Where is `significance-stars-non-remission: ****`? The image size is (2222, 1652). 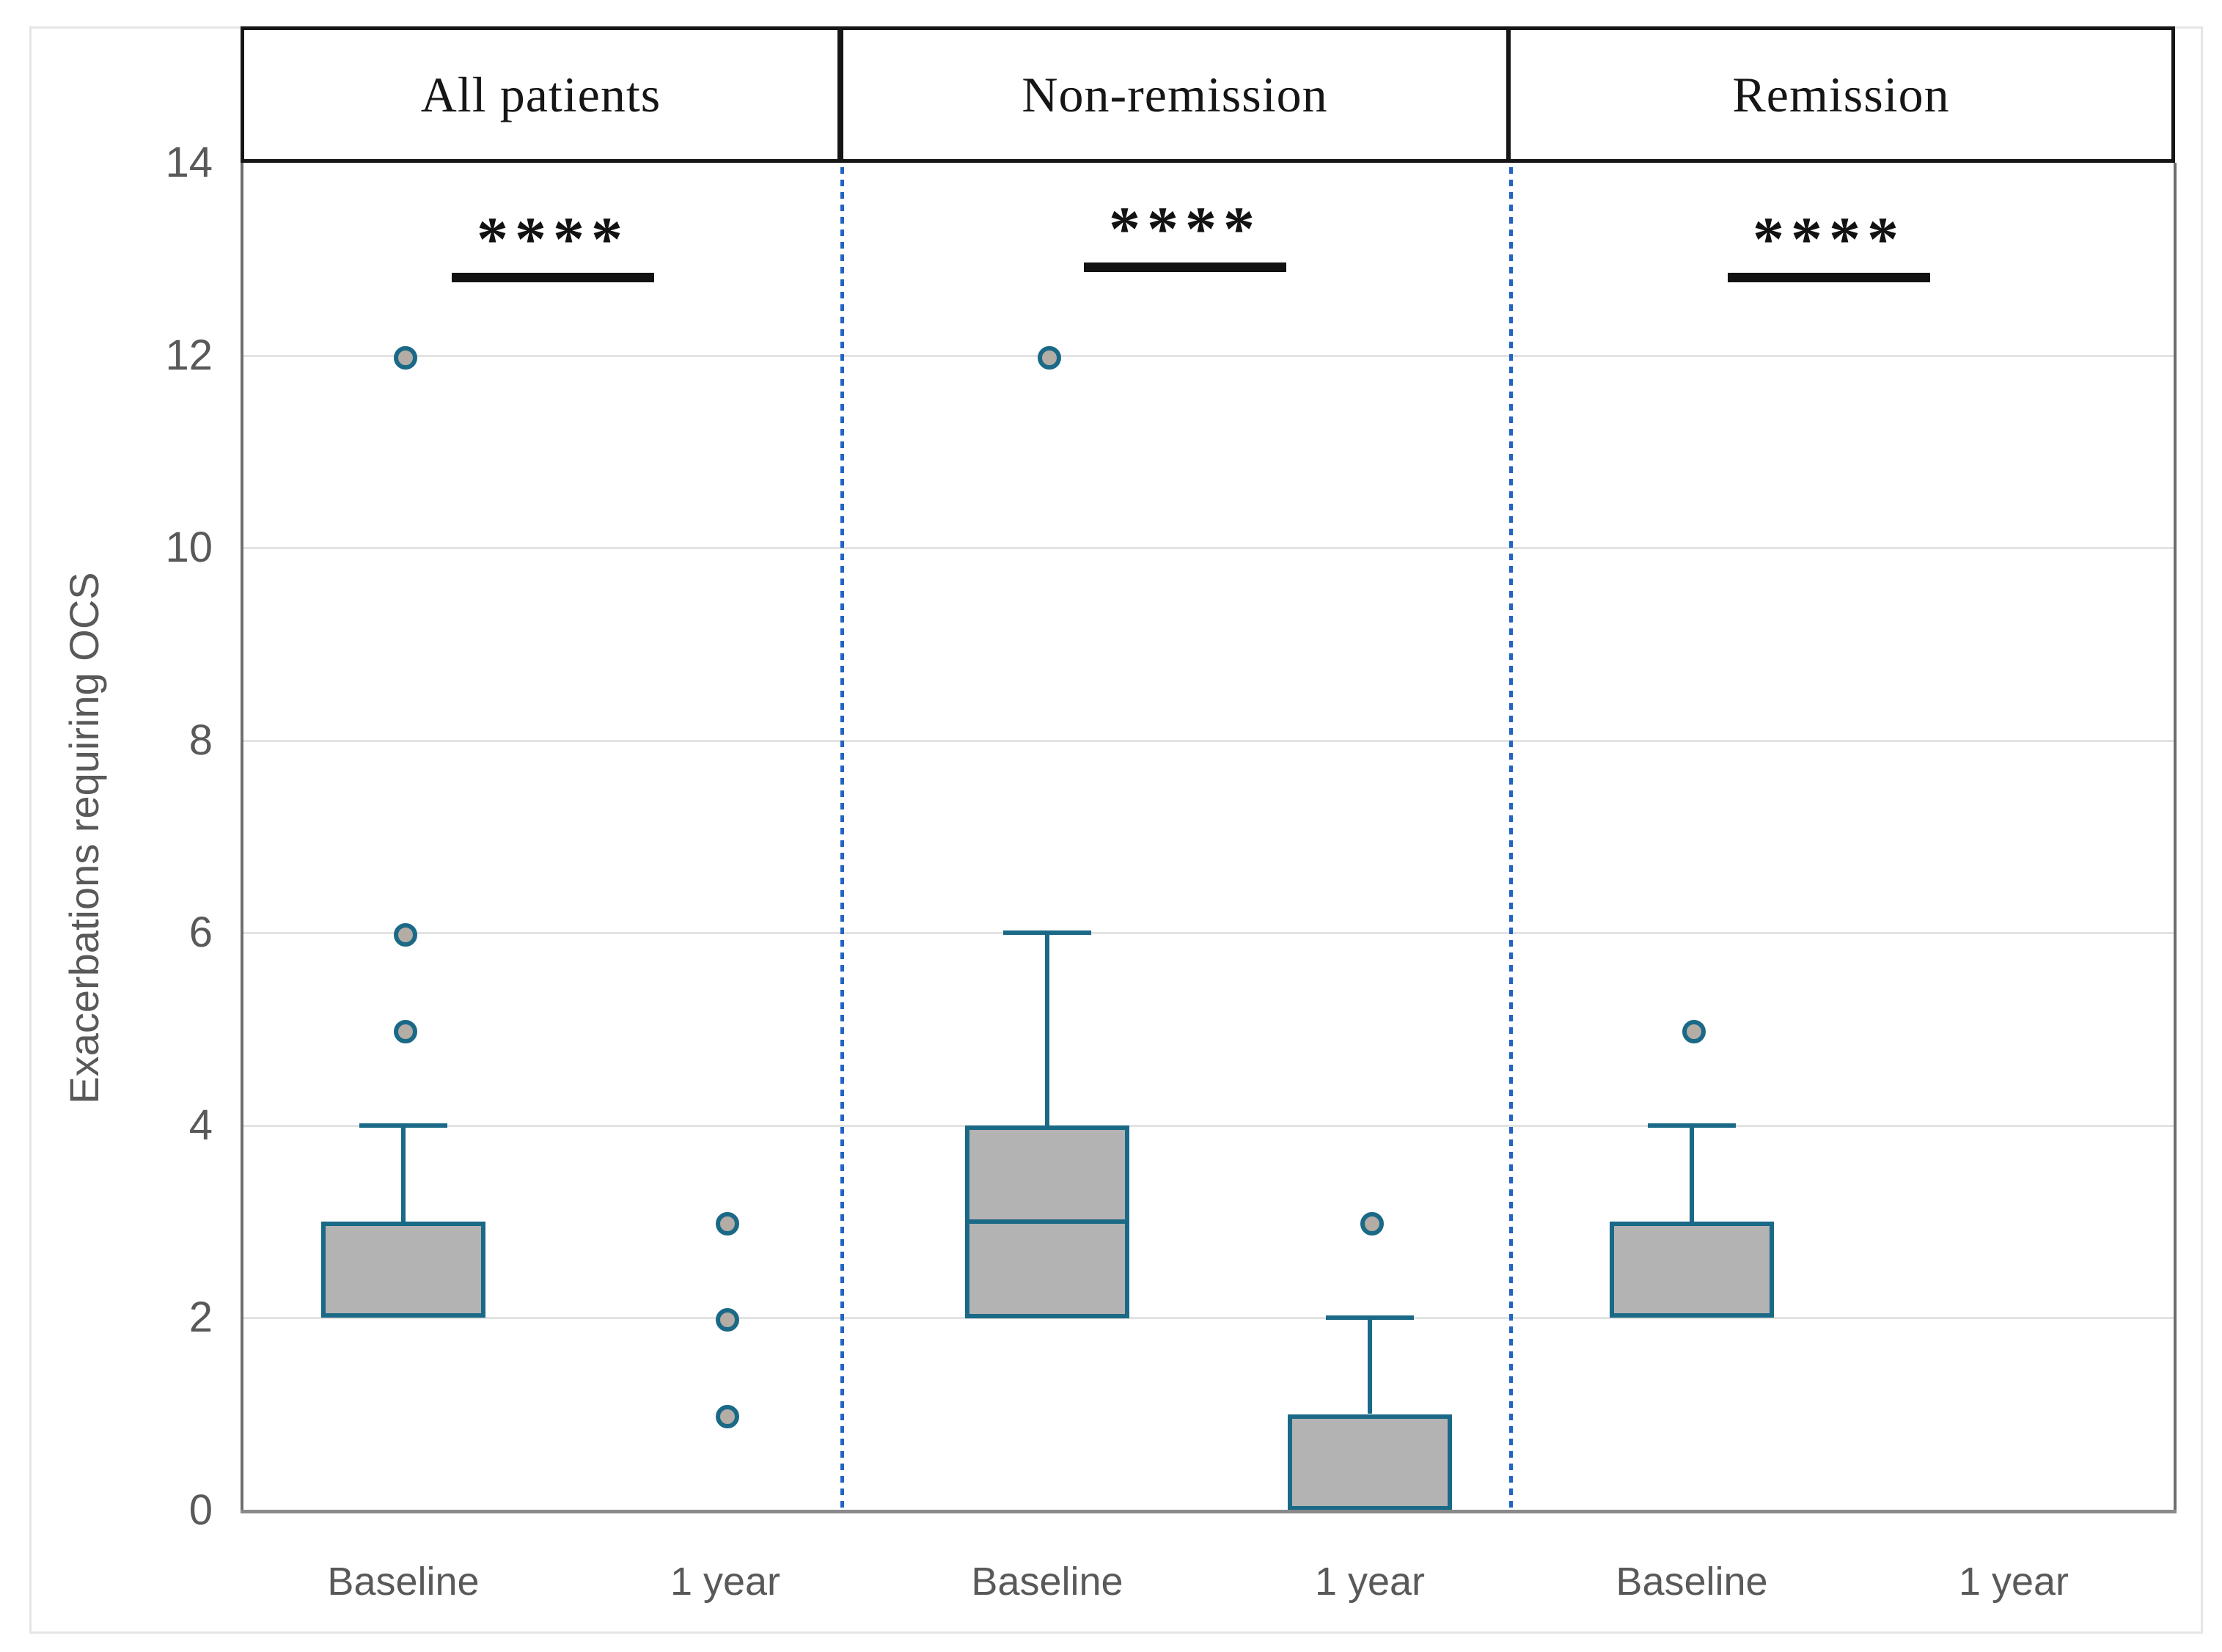
significance-stars-non-remission: **** is located at coordinates (1185, 229).